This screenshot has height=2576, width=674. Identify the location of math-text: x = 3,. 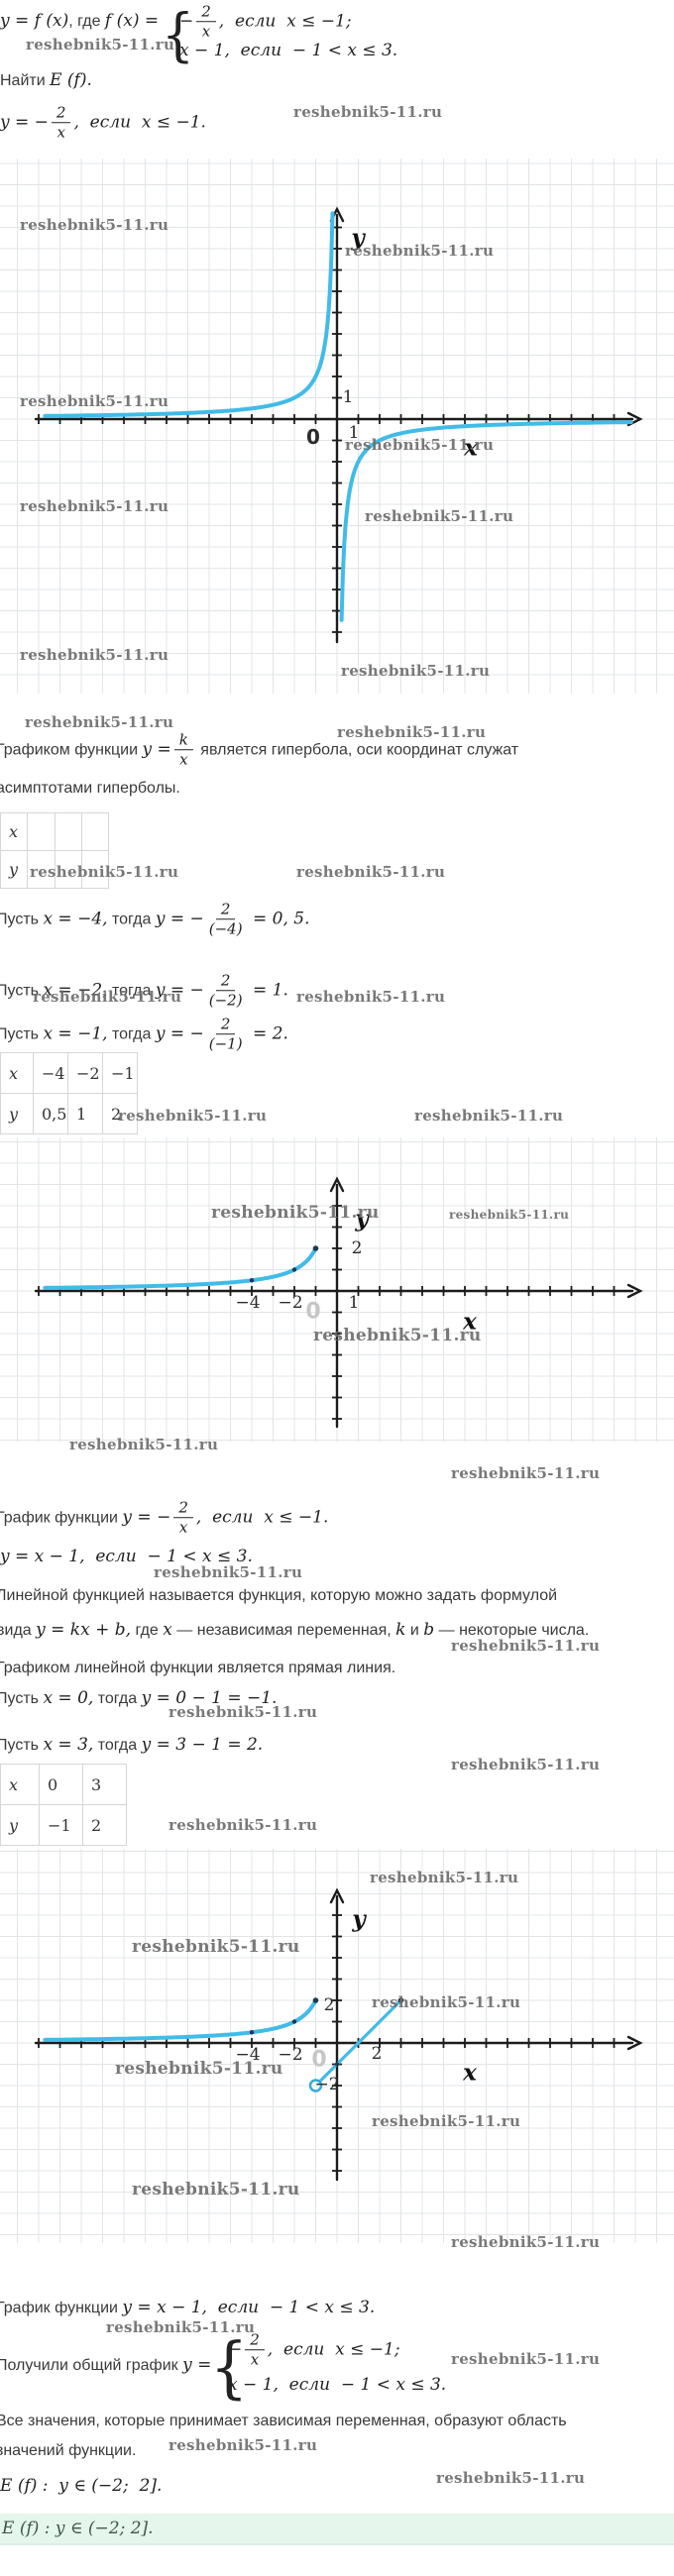
(68, 1745).